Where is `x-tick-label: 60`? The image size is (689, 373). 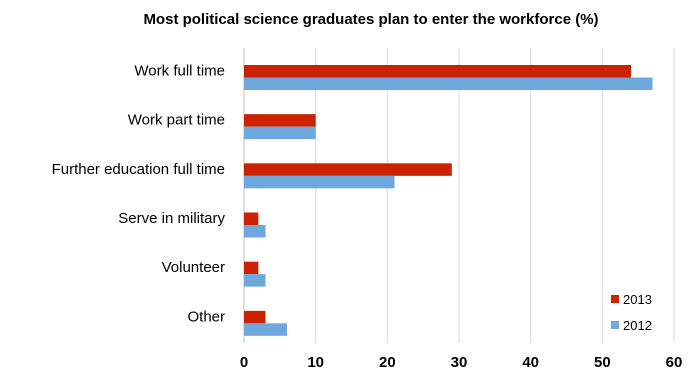
x-tick-label: 60 is located at coordinates (674, 362).